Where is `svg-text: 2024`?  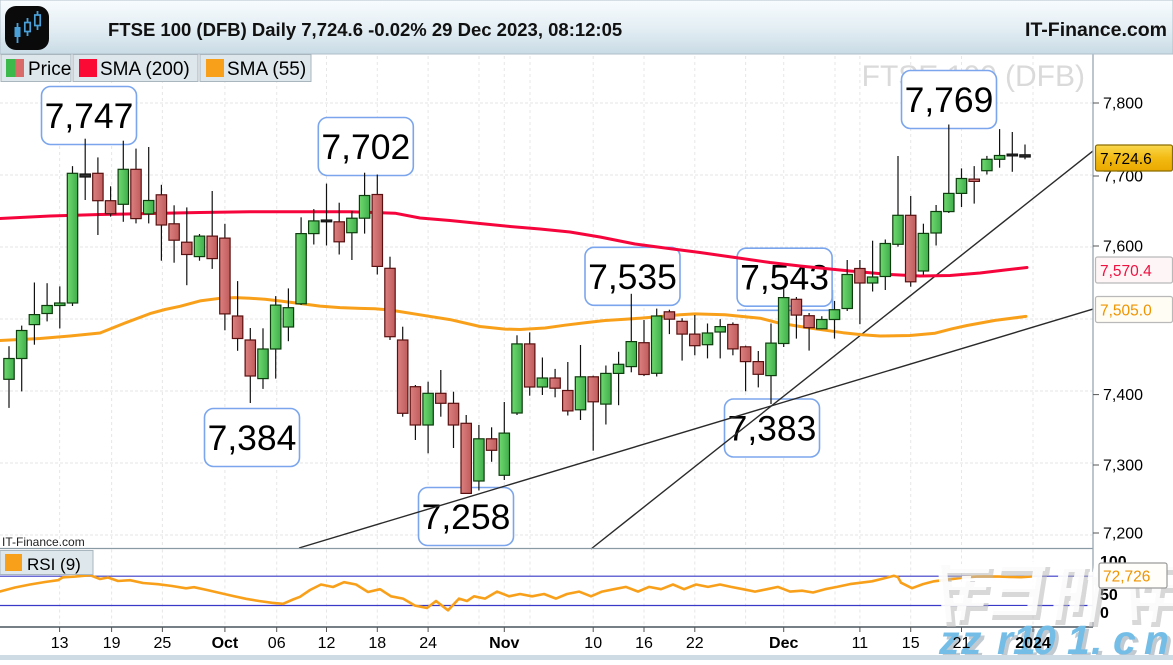 svg-text: 2024 is located at coordinates (1033, 643).